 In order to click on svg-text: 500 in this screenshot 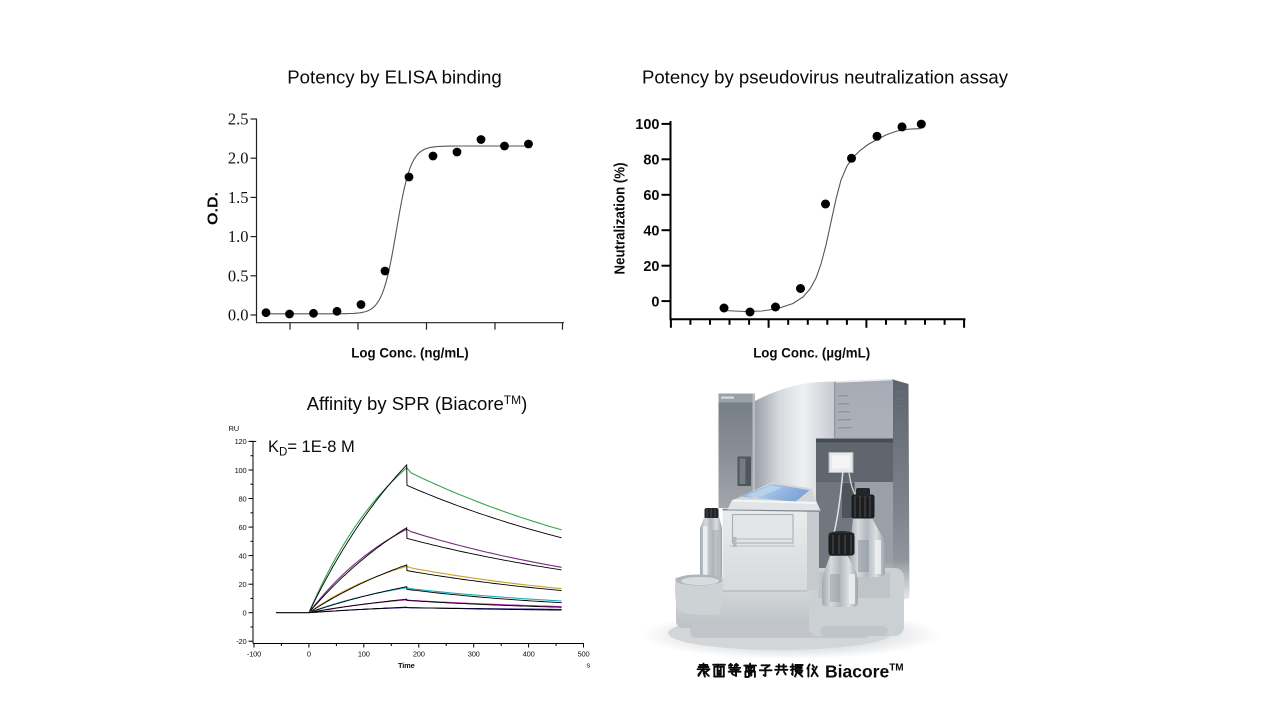, I will do `click(584, 654)`.